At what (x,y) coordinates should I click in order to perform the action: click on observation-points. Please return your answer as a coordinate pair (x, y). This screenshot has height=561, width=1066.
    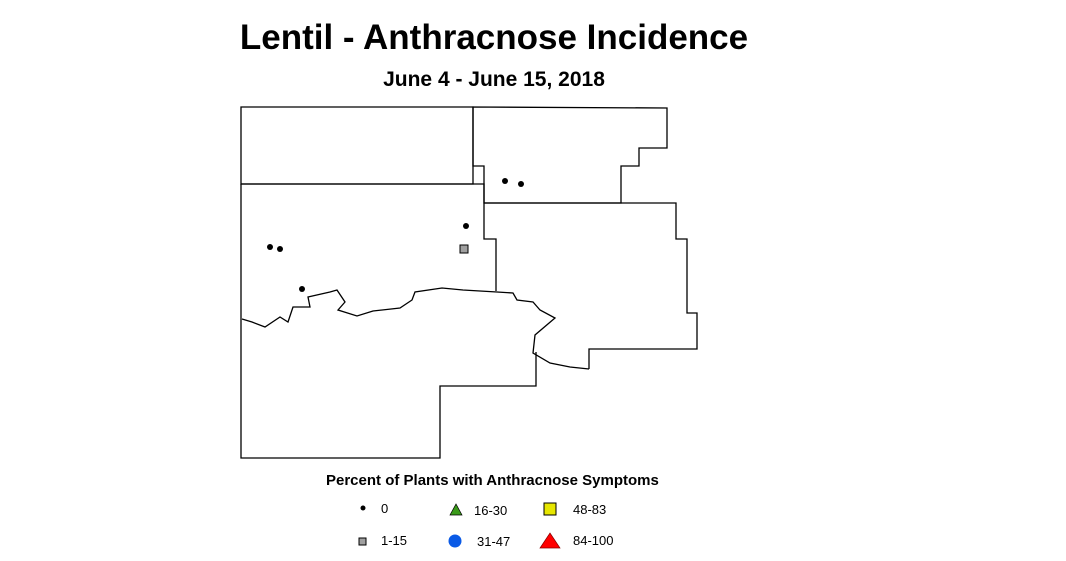
    Looking at the image, I should click on (395, 235).